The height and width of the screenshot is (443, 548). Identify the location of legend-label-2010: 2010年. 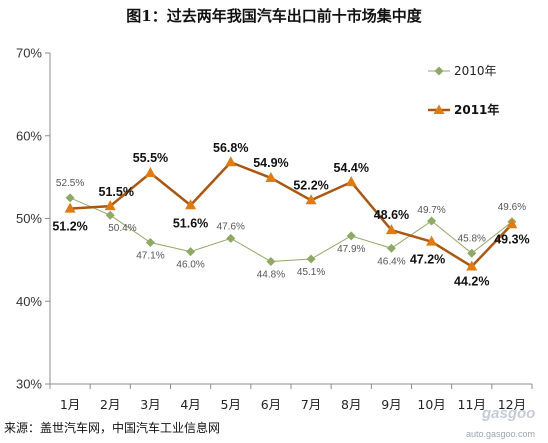
(475, 71).